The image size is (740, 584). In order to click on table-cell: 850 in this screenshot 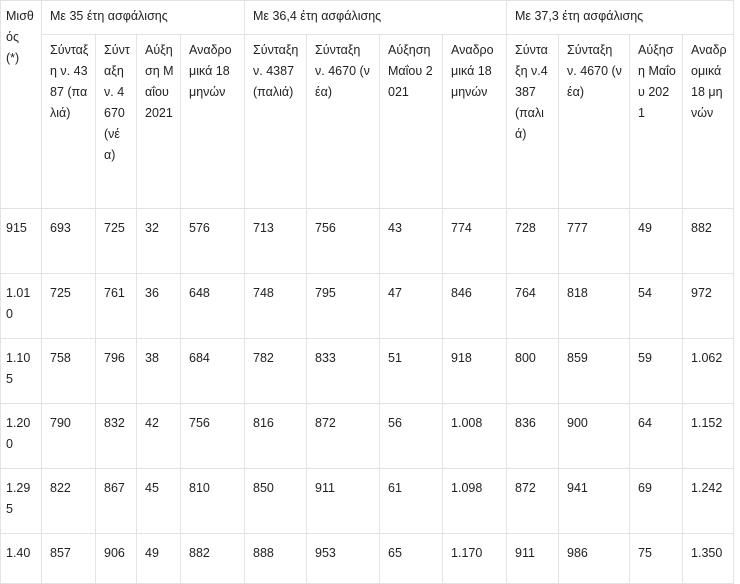, I will do `click(276, 501)`.